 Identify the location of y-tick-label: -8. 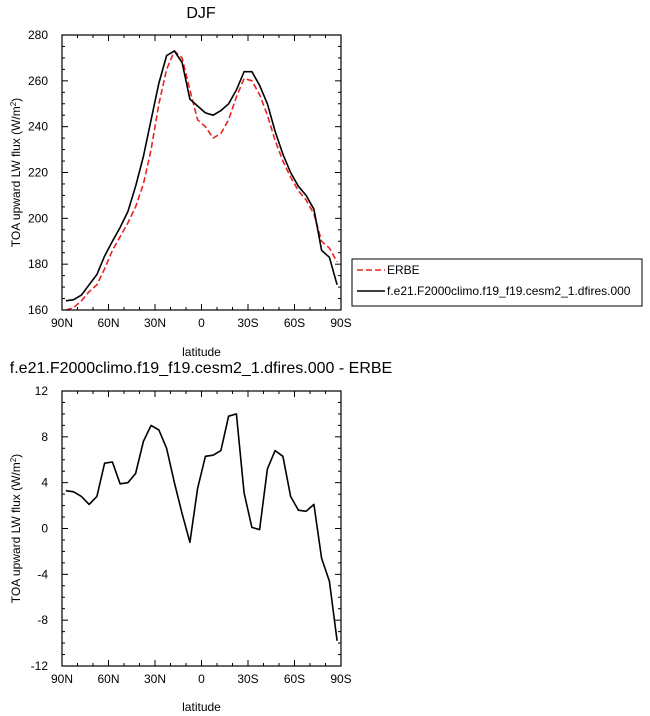
(42, 620).